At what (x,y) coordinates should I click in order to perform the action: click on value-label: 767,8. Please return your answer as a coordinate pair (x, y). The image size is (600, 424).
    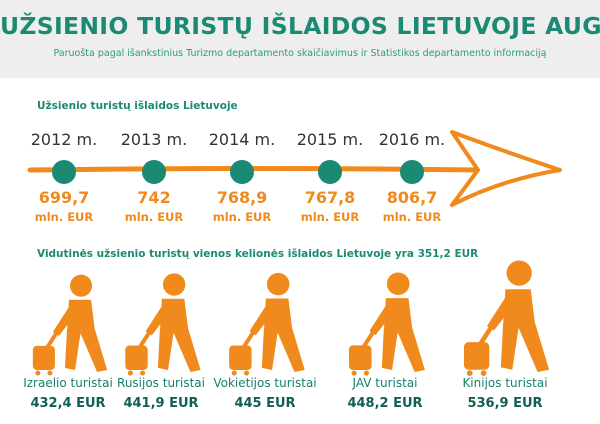
    Looking at the image, I should click on (330, 197).